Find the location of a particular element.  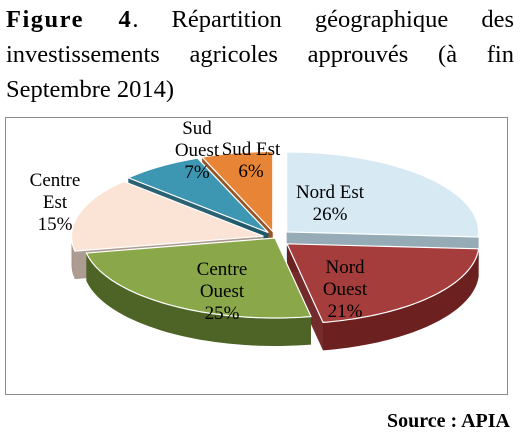

pie-slice-centre-ouest is located at coordinates (198, 278).